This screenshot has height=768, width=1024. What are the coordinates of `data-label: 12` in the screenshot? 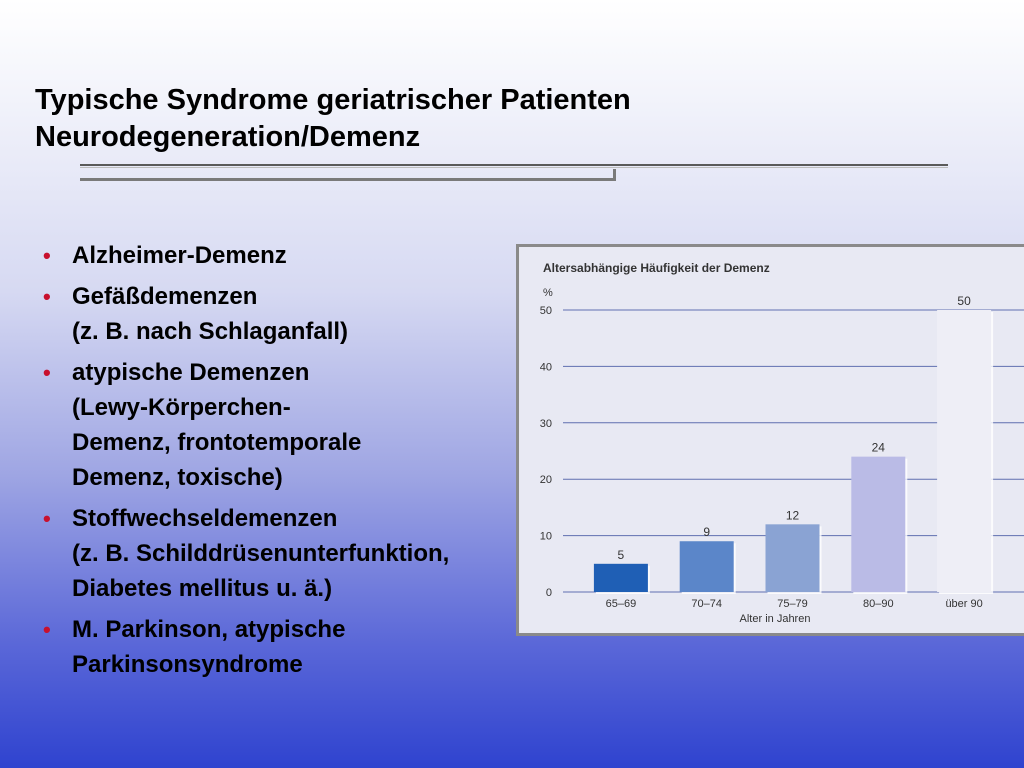 It's located at (793, 515).